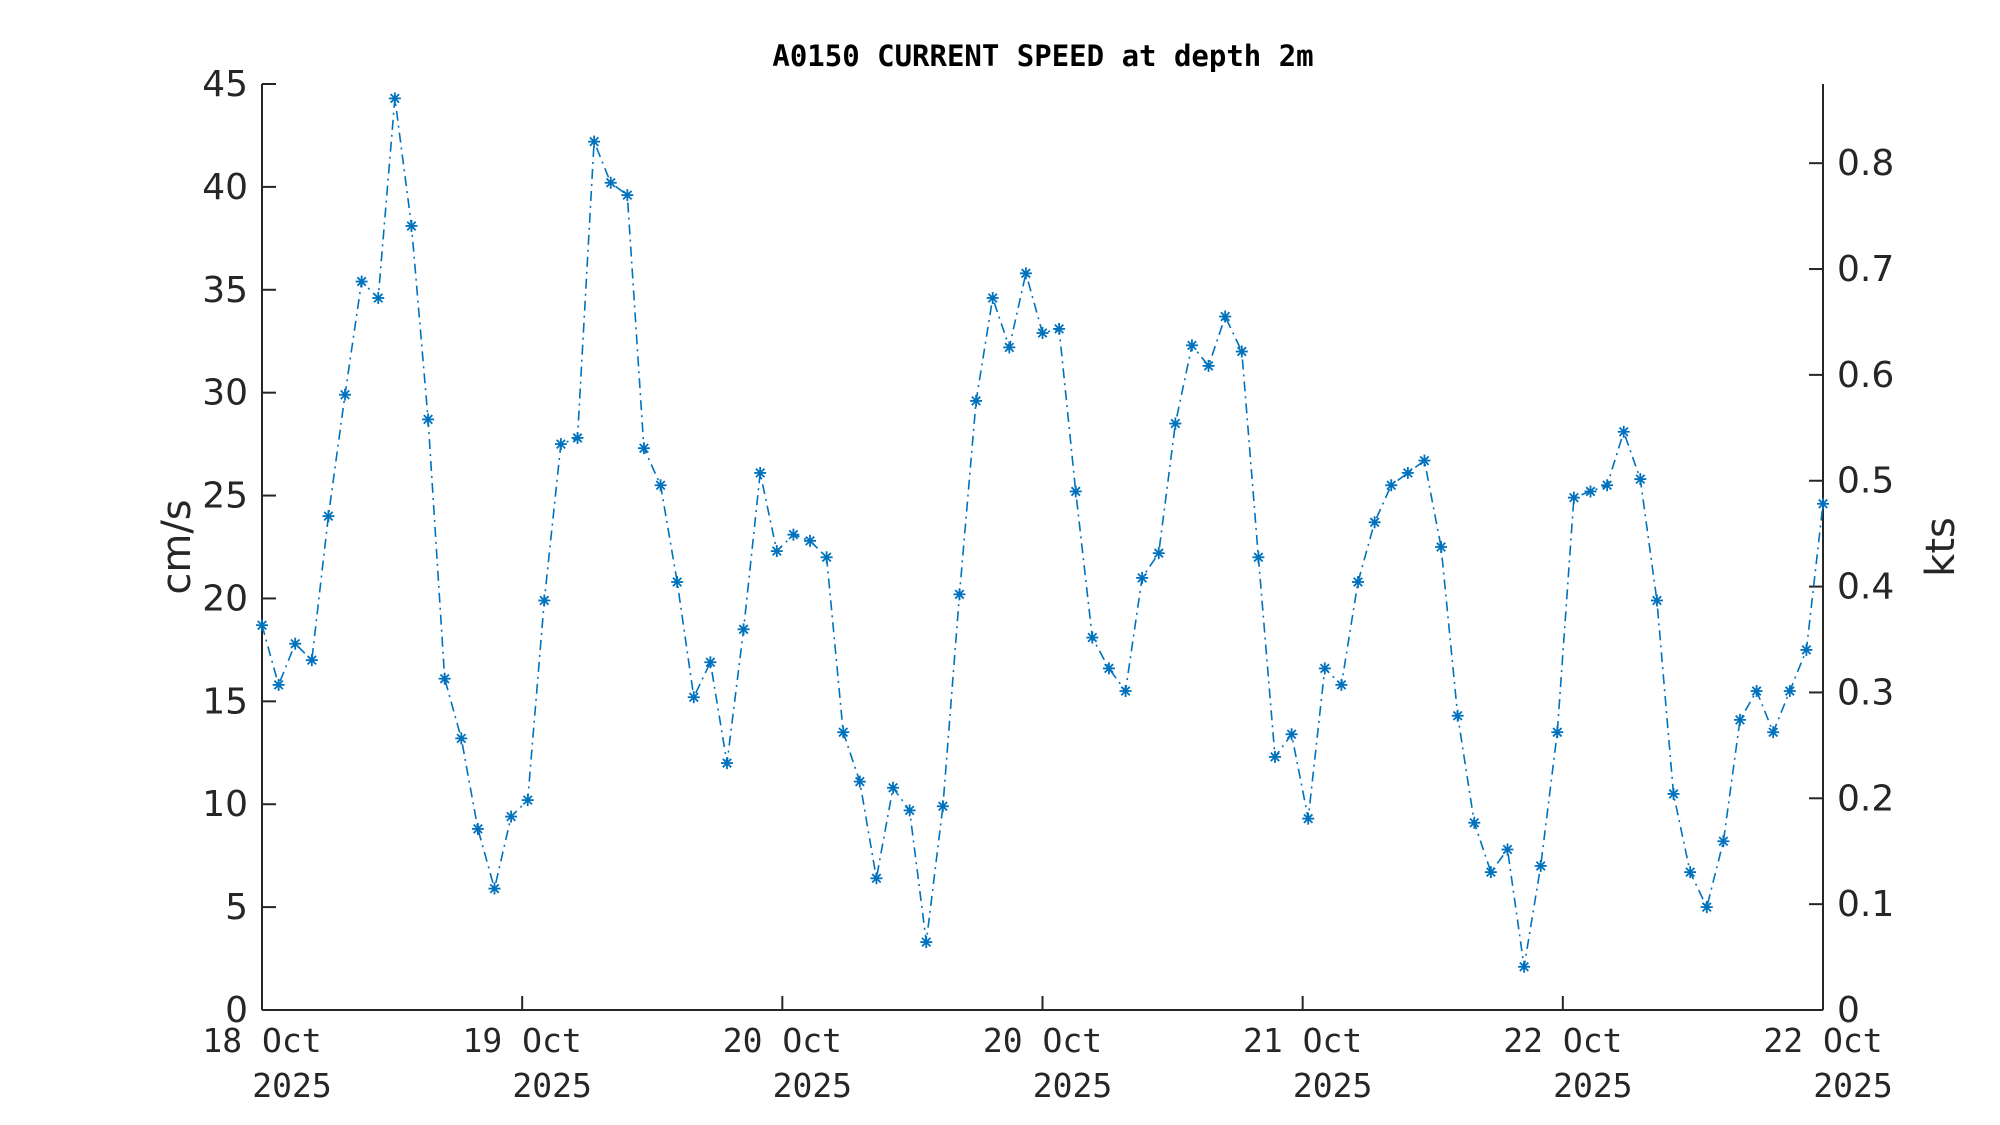 The image size is (2000, 1125). I want to click on right-y-ticks: 0 0.1 0.2 0.3 0.4 0.5 0.6 0.7 0.8, so click(1851, 587).